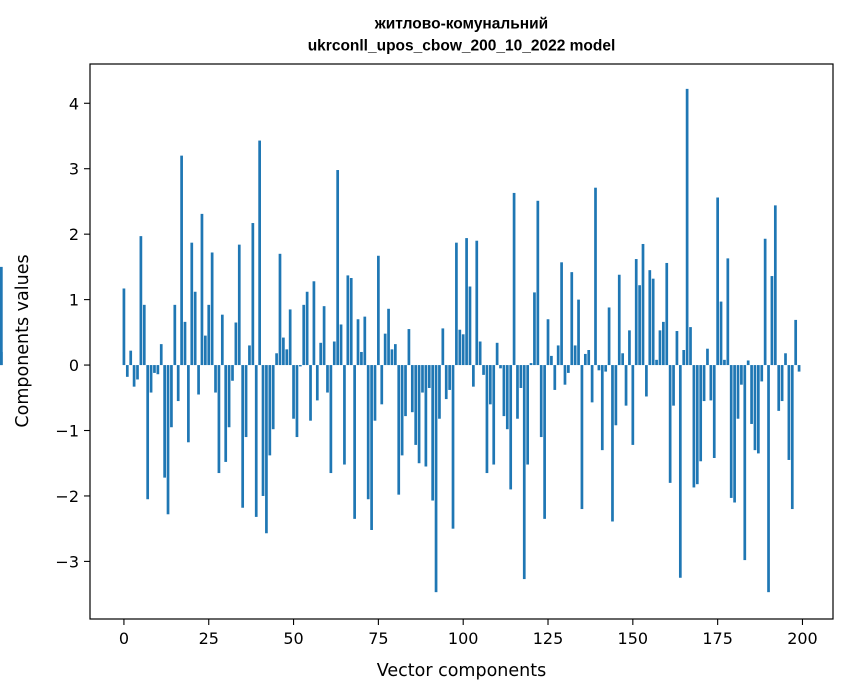 The height and width of the screenshot is (696, 847). Describe the element at coordinates (74, 169) in the screenshot. I see `y-tick-label: 3` at that location.